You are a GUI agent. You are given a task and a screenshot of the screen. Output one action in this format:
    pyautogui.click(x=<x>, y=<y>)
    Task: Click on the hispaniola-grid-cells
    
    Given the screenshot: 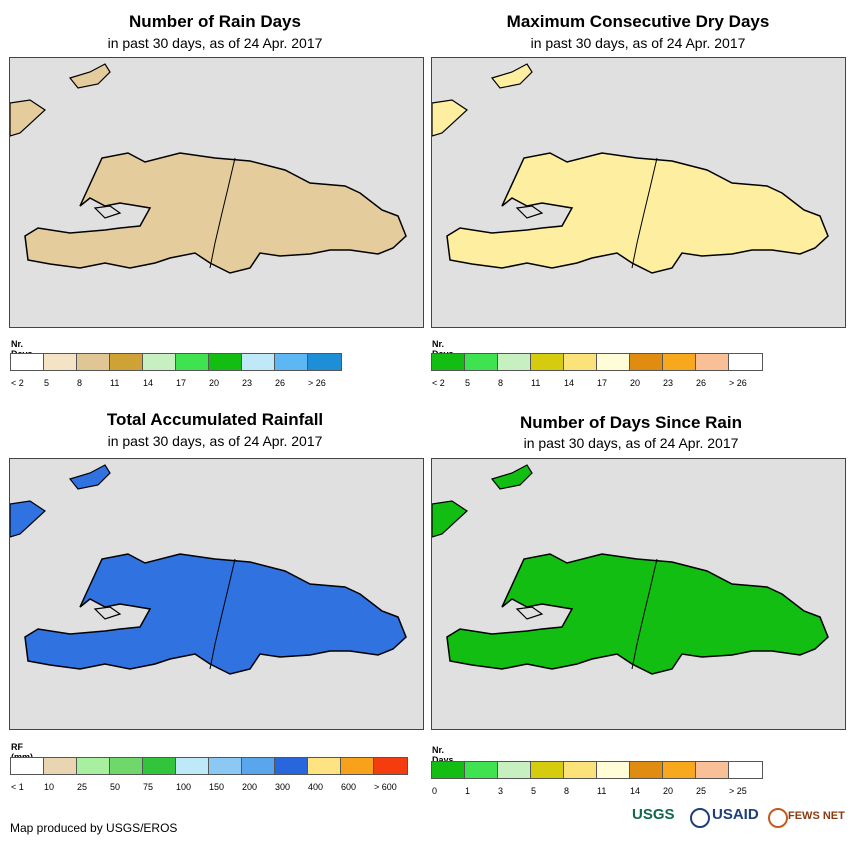 What is the action you would take?
    pyautogui.click(x=637, y=614)
    